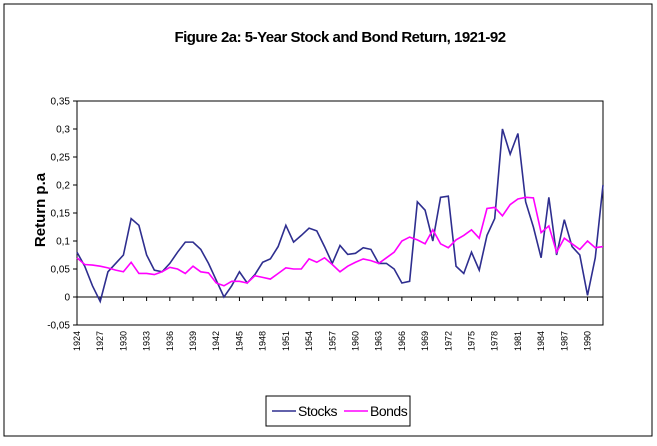 The height and width of the screenshot is (446, 657). I want to click on y-tick-label: 0,2, so click(63, 186).